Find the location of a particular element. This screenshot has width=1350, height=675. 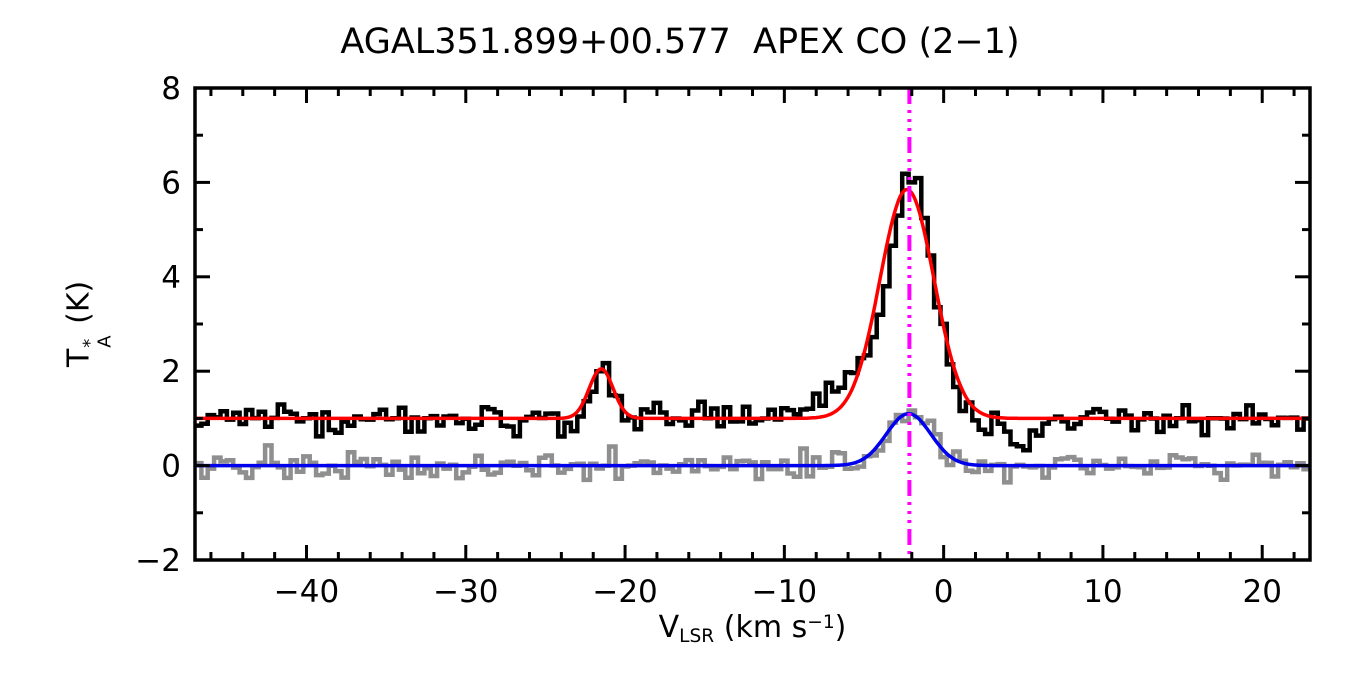

y-tick-label: 0 is located at coordinates (171, 467).